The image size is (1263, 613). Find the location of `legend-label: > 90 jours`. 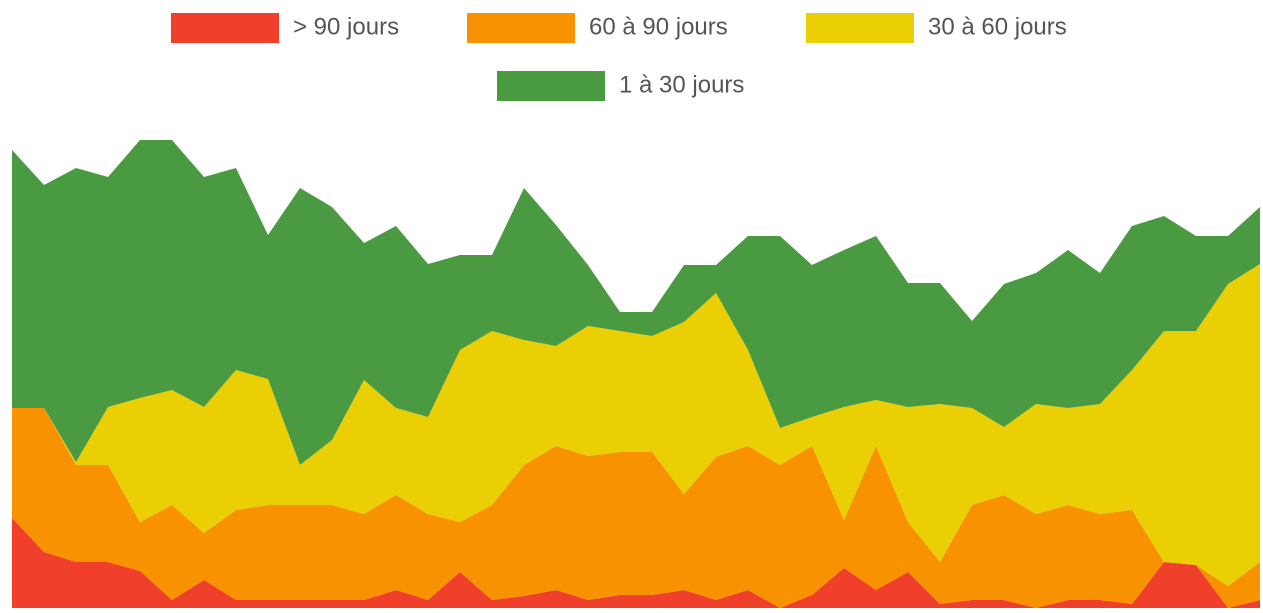

legend-label: > 90 jours is located at coordinates (346, 26).